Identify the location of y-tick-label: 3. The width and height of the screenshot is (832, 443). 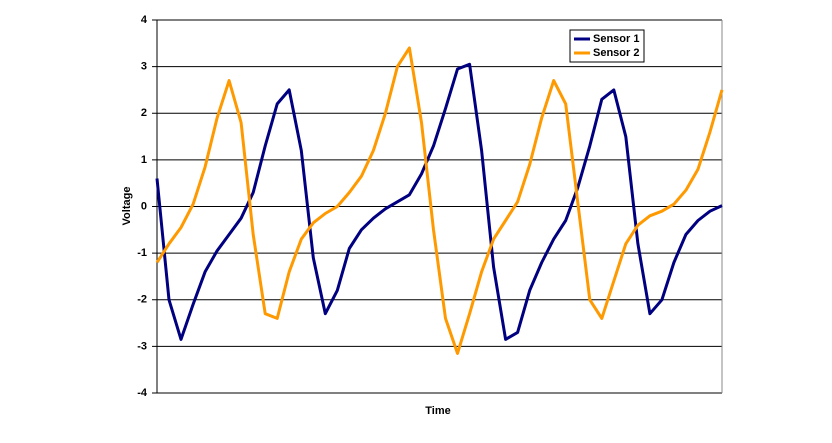
(144, 67).